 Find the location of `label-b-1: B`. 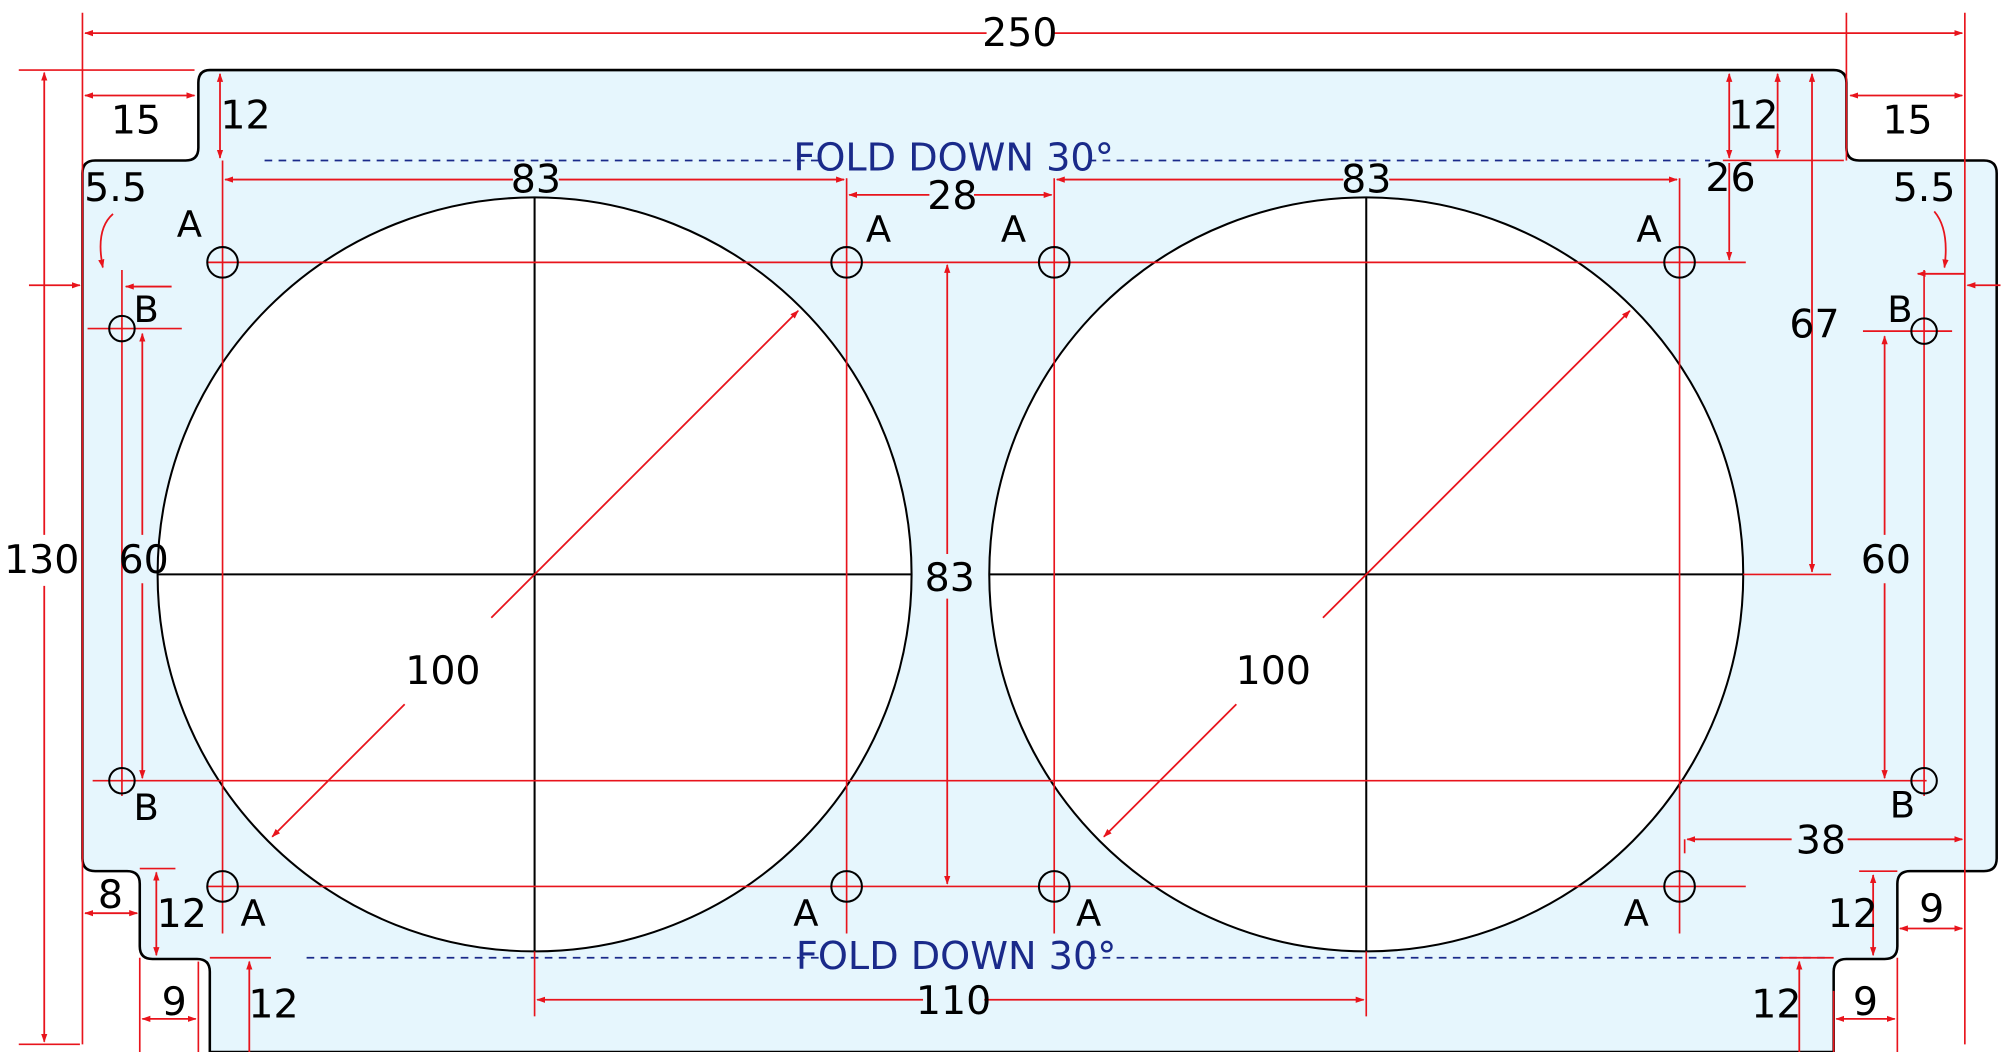

label-b-1: B is located at coordinates (145, 309).